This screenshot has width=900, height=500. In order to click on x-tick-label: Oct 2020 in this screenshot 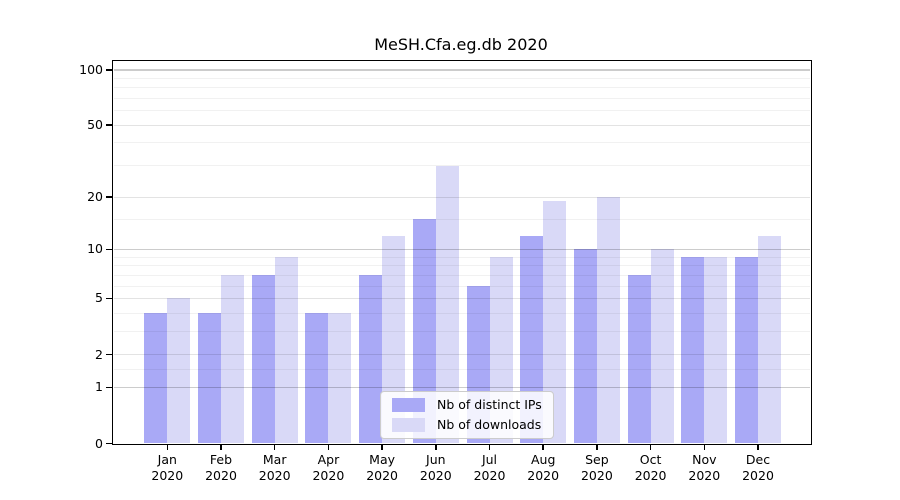, I will do `click(651, 468)`.